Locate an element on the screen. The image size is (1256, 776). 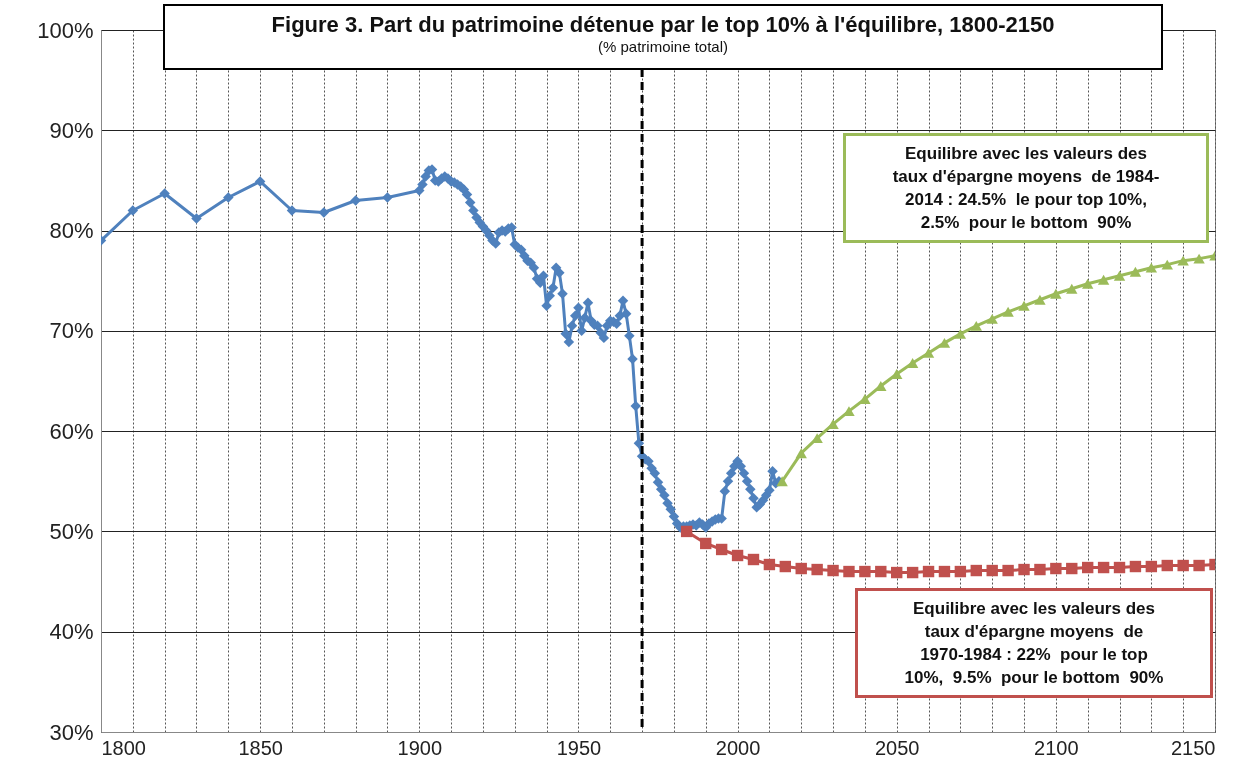
chart-title: Figure 3. Part du patrimoine détenue par le top 10% à l'équilibre, 1800-2150 is located at coordinates (663, 25).